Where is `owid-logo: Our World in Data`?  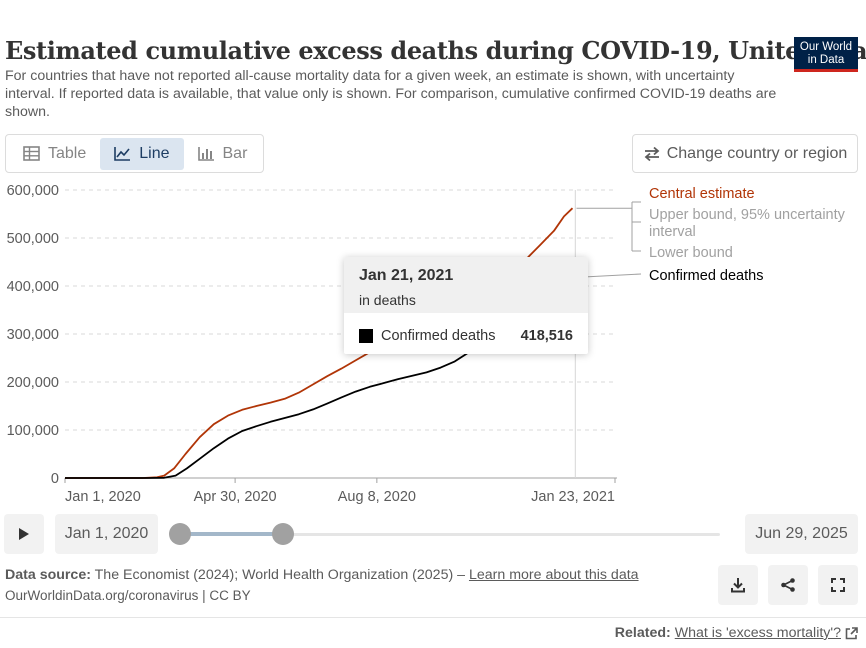 owid-logo: Our World in Data is located at coordinates (826, 54).